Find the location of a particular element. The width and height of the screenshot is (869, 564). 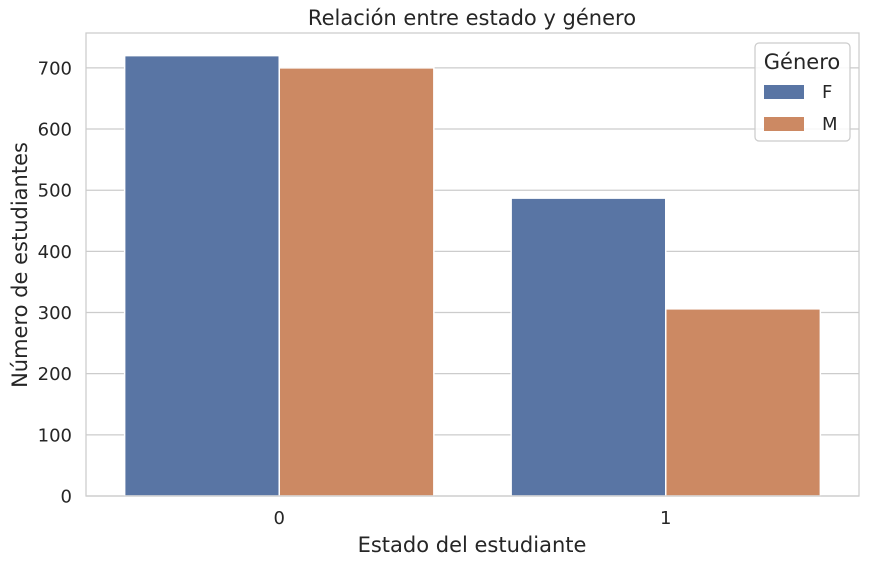

legend-swatch-m is located at coordinates (784, 124).